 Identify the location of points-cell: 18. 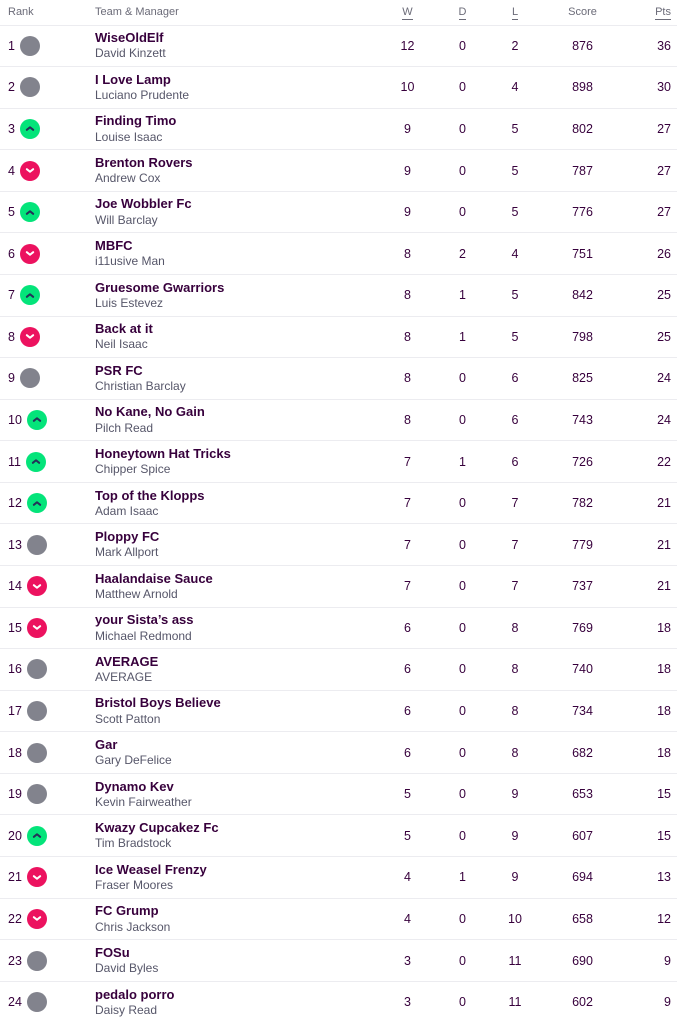
(651, 752).